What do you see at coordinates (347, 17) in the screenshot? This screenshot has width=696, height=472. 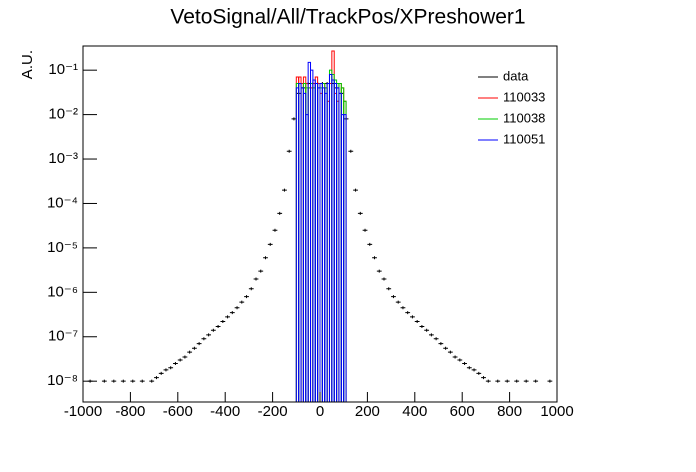 I see `chart-title: VetoSignal/All/TrackPos/XPreshower1` at bounding box center [347, 17].